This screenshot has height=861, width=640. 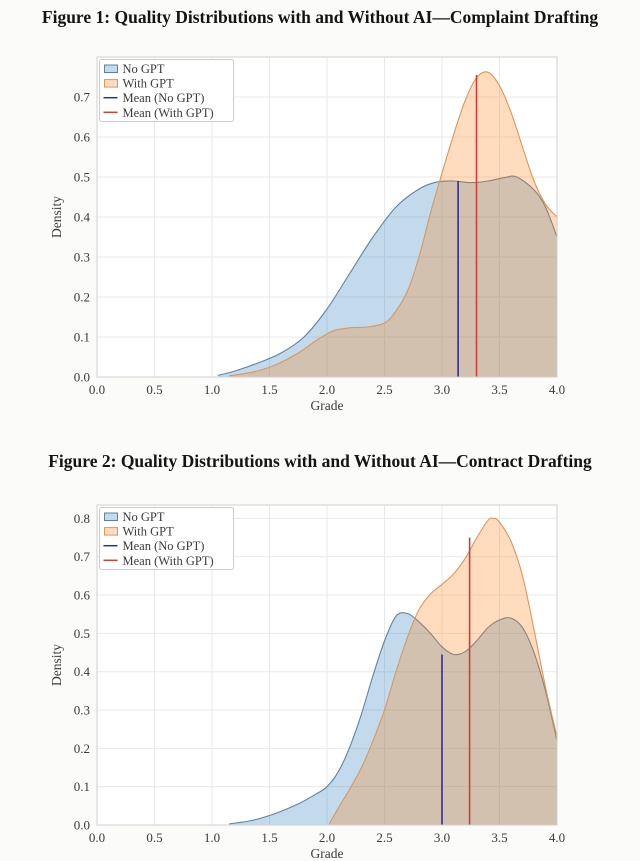 I want to click on with-gpt-area, so click(x=443, y=671).